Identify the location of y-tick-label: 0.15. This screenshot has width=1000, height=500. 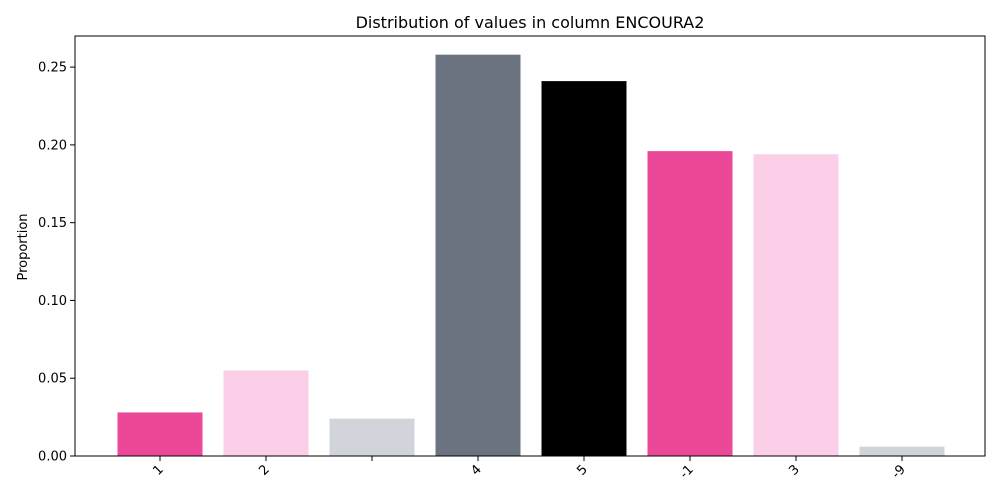
(52, 223).